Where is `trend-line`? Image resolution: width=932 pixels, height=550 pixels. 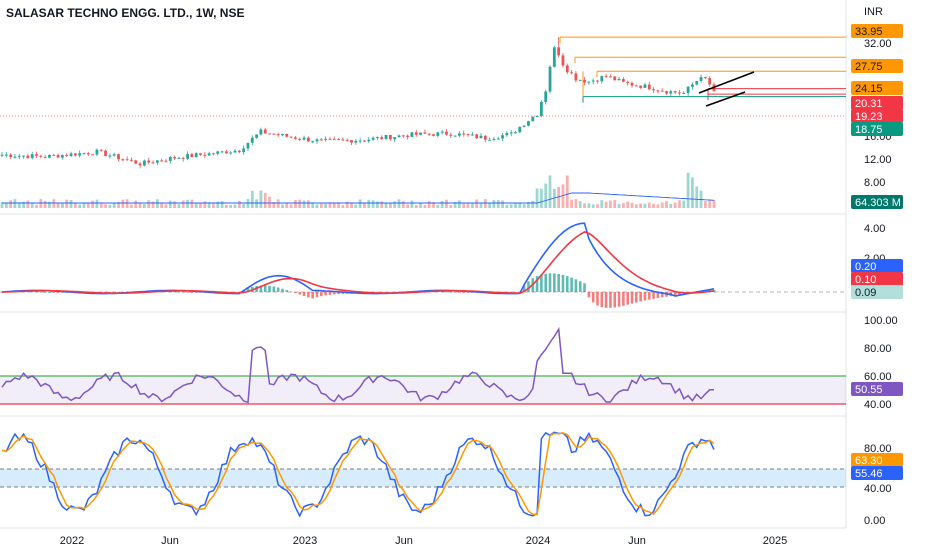 trend-line is located at coordinates (726, 82).